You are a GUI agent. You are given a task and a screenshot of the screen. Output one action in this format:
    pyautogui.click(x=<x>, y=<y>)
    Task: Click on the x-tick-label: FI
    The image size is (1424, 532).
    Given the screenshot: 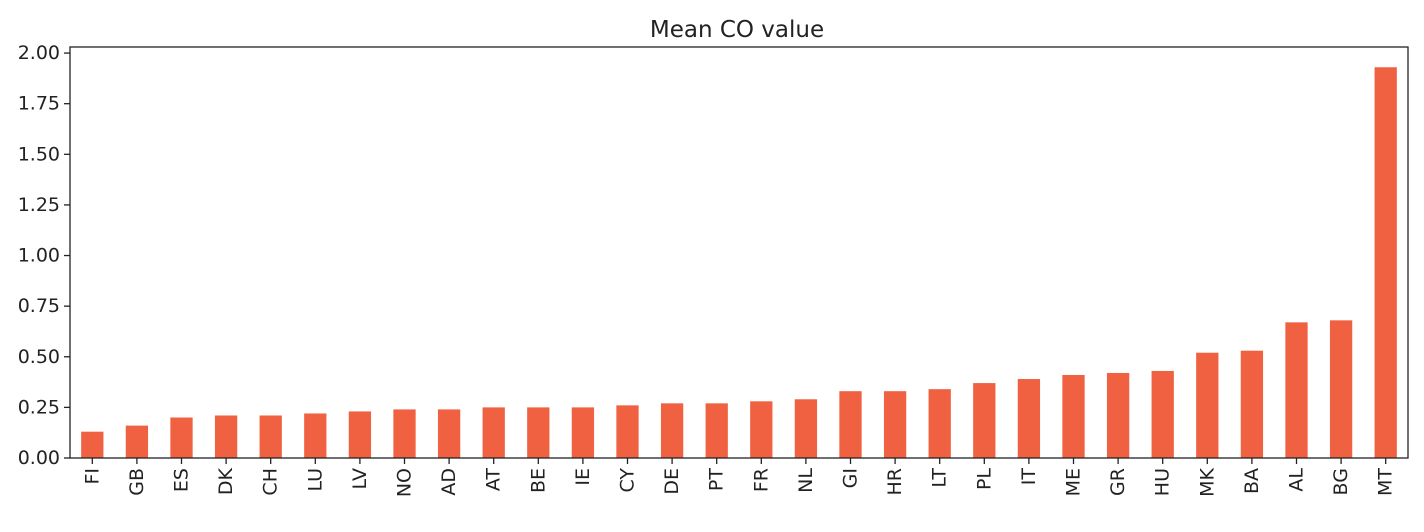 What is the action you would take?
    pyautogui.click(x=92, y=476)
    